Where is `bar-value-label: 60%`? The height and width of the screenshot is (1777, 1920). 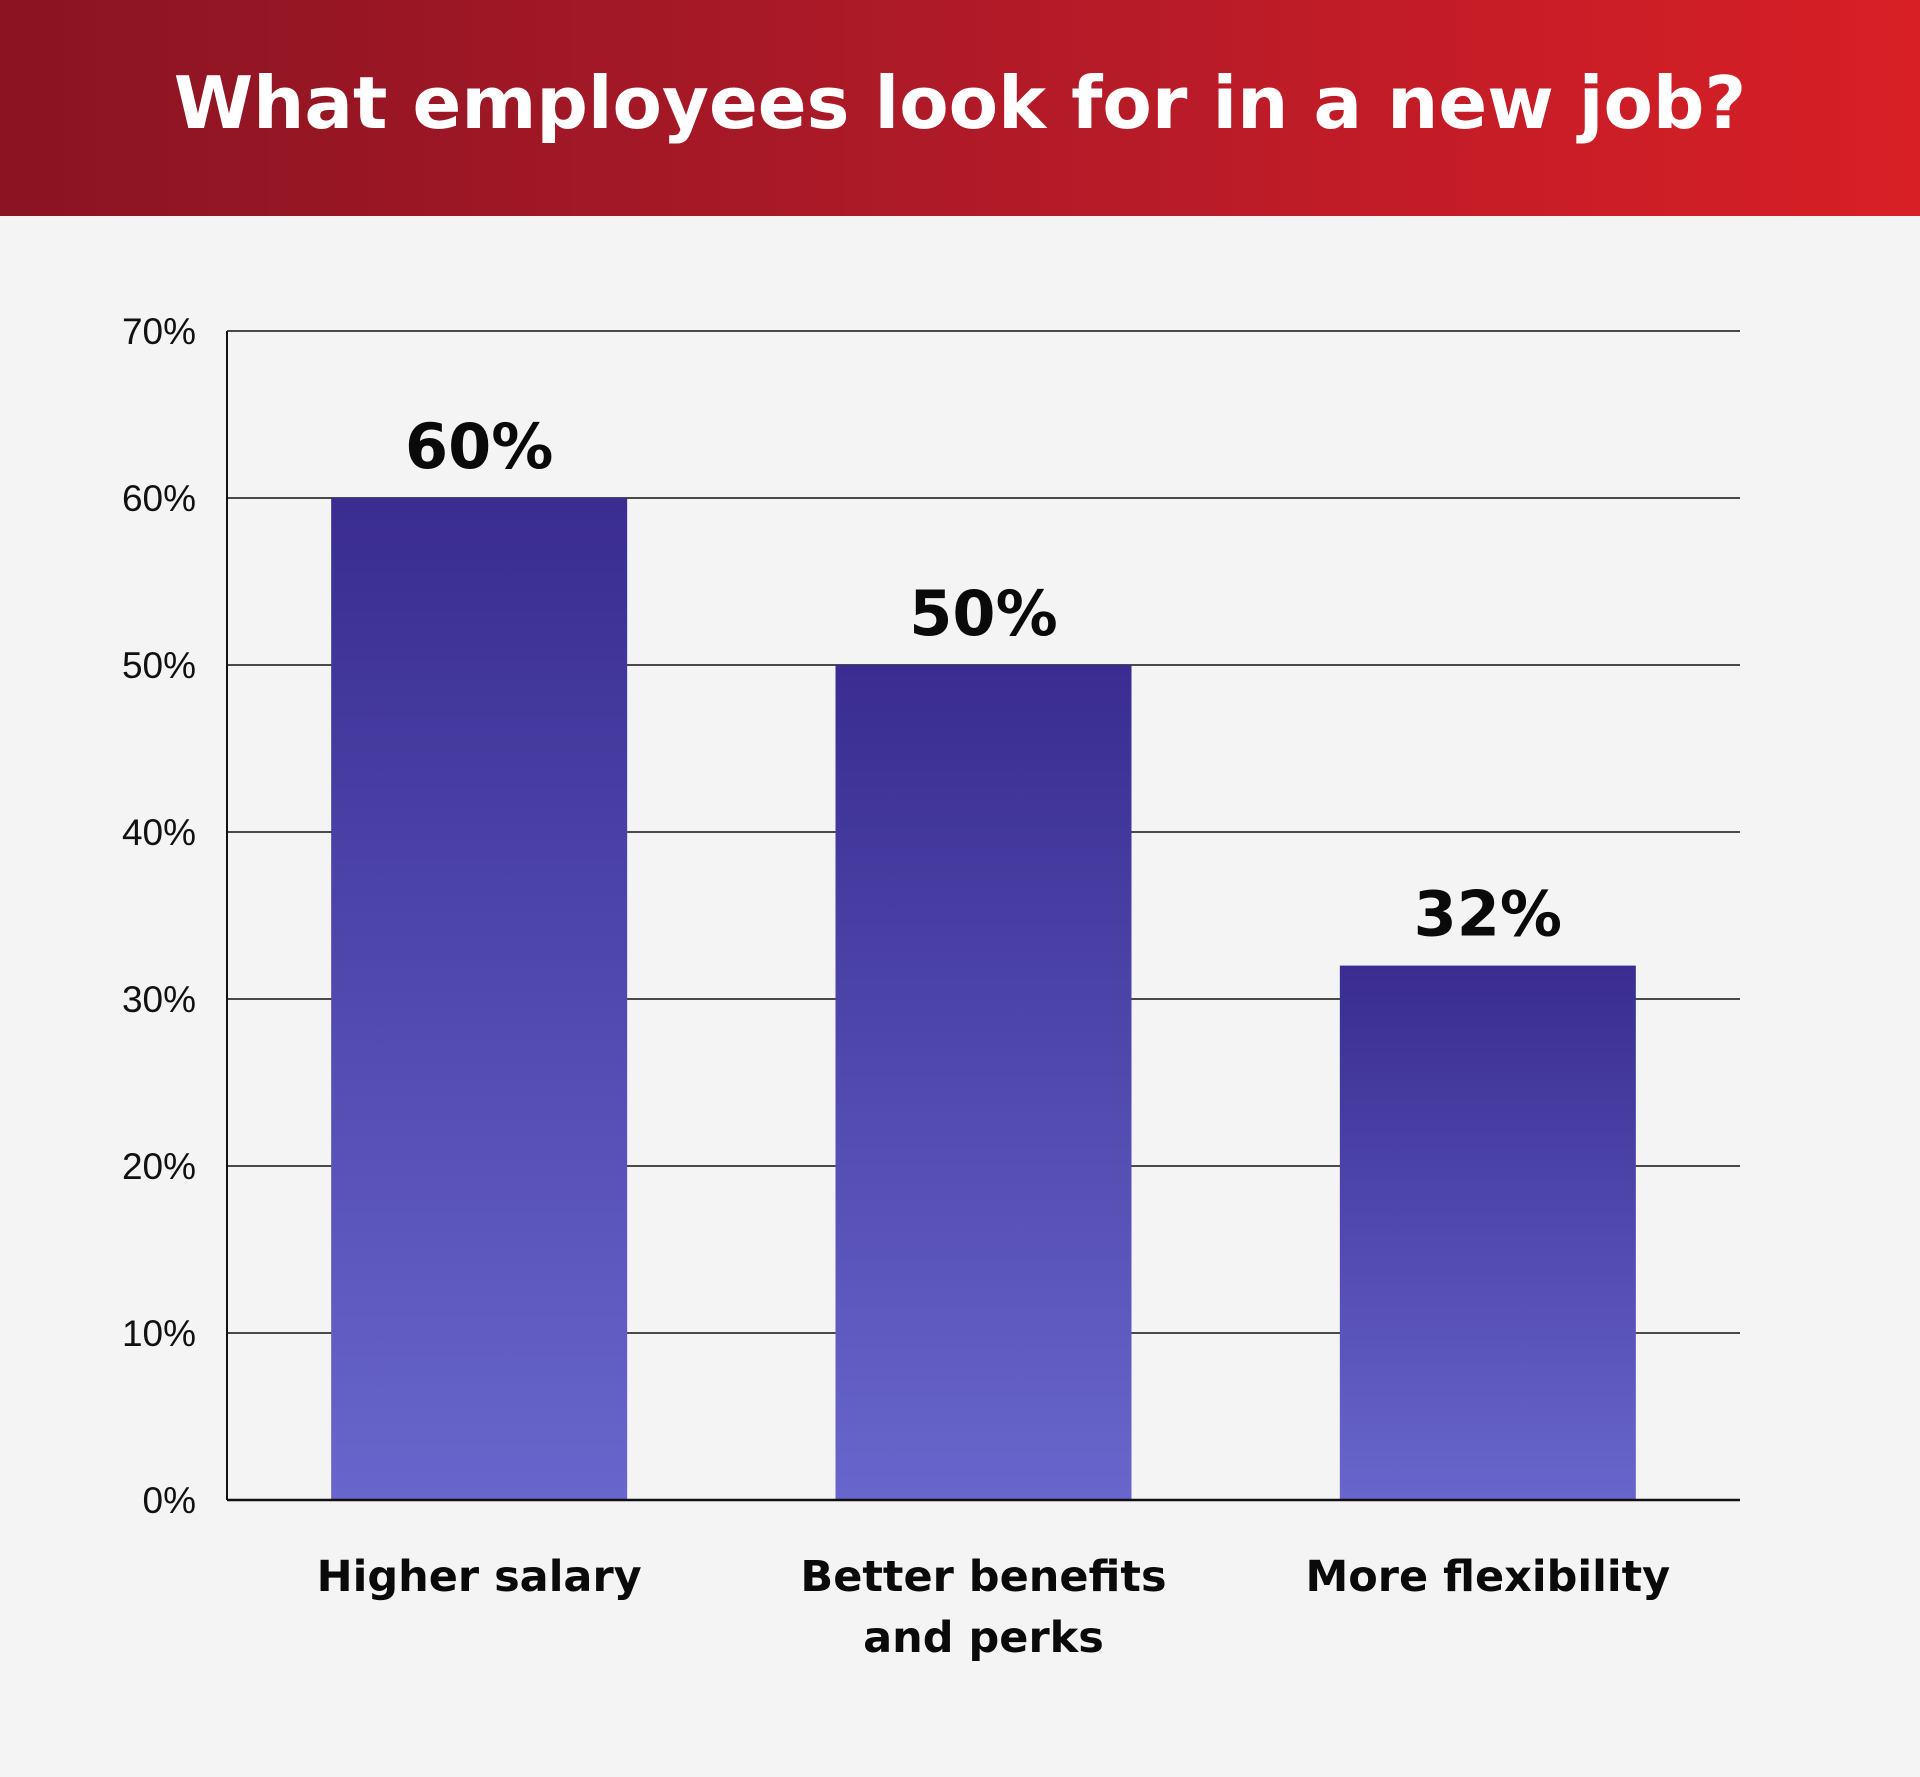
bar-value-label: 60% is located at coordinates (479, 446).